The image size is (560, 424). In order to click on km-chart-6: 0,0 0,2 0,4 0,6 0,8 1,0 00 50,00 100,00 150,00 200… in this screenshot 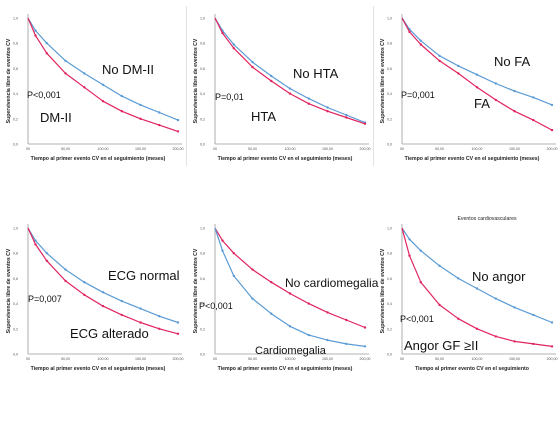, I will do `click(469, 294)`.